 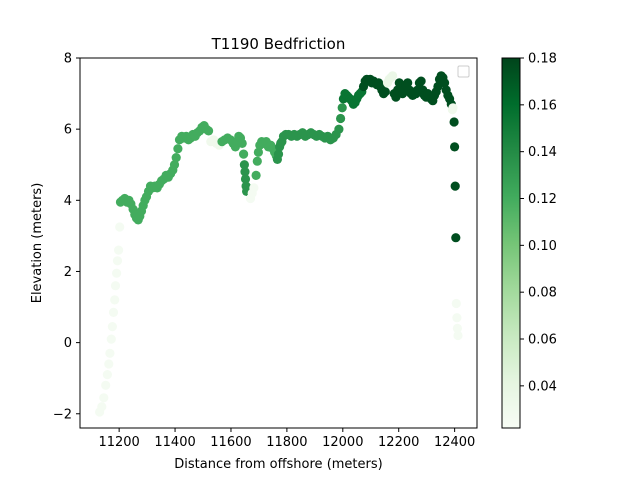 I want to click on y-tick-label: 8, so click(x=68, y=59).